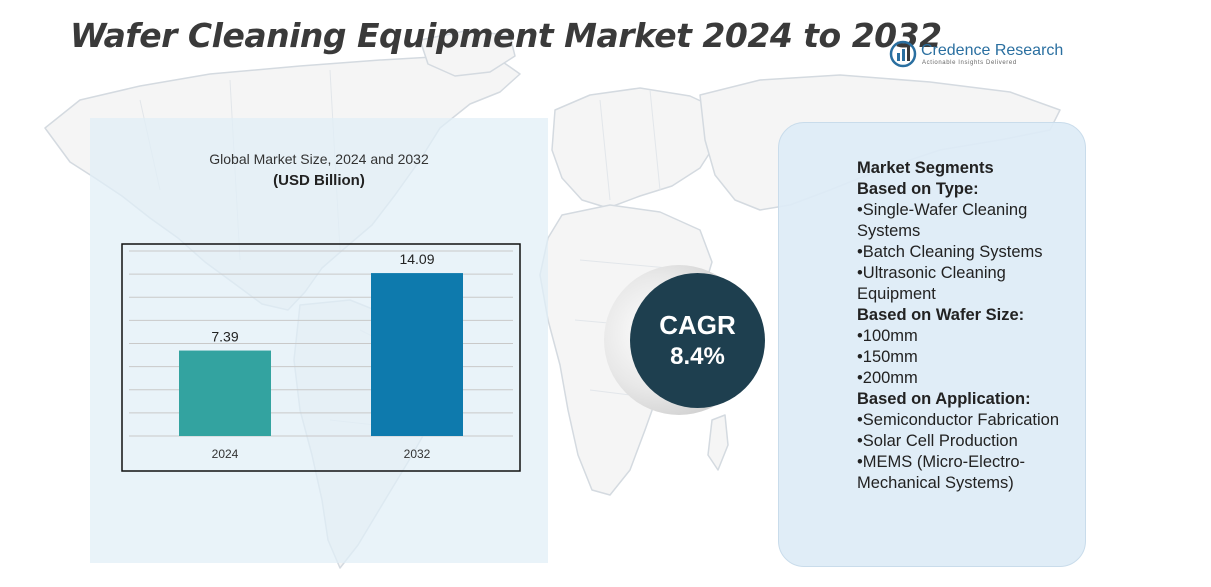 The image size is (1211, 587). I want to click on segment-item: •MEMS (Micro-Electro-Mechanical Systems), so click(941, 472).